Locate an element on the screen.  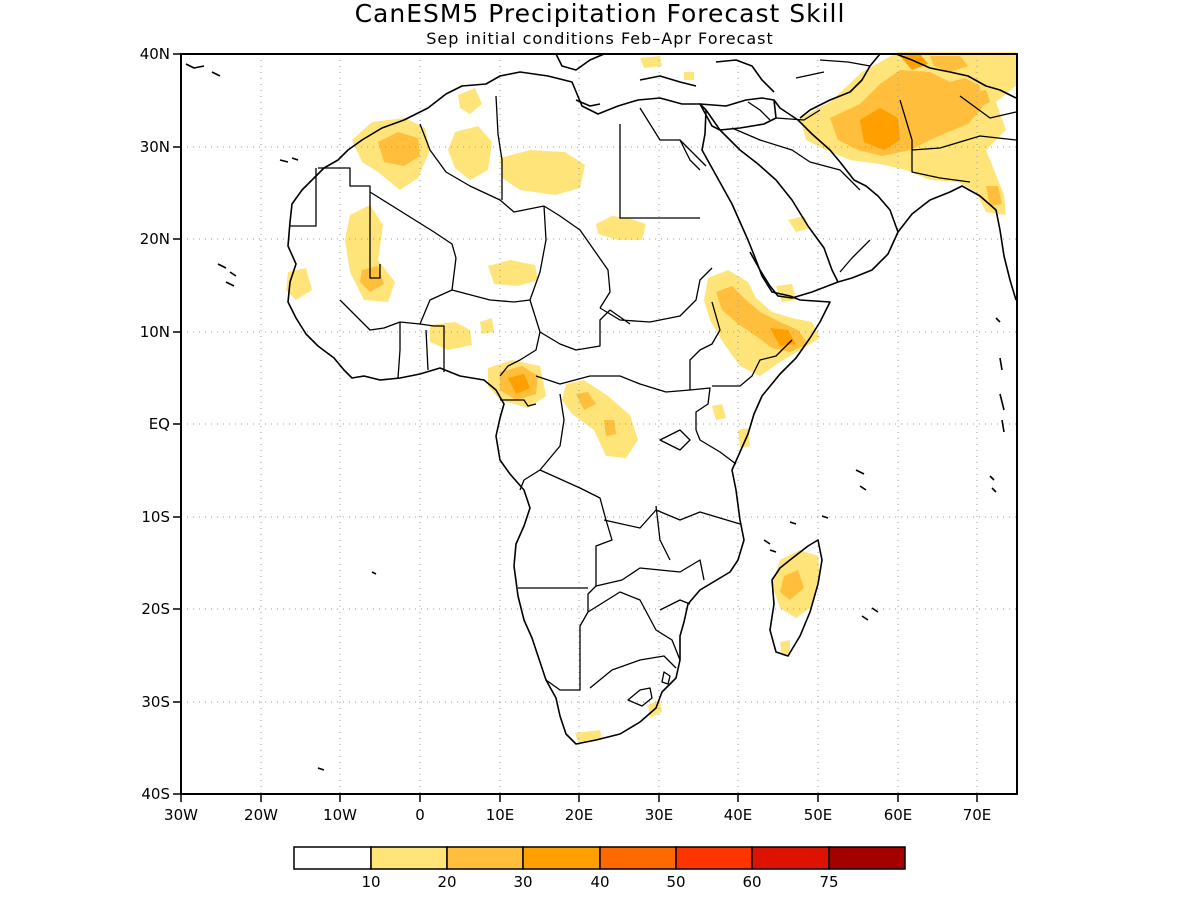
x-tick-label: 20W is located at coordinates (261, 815).